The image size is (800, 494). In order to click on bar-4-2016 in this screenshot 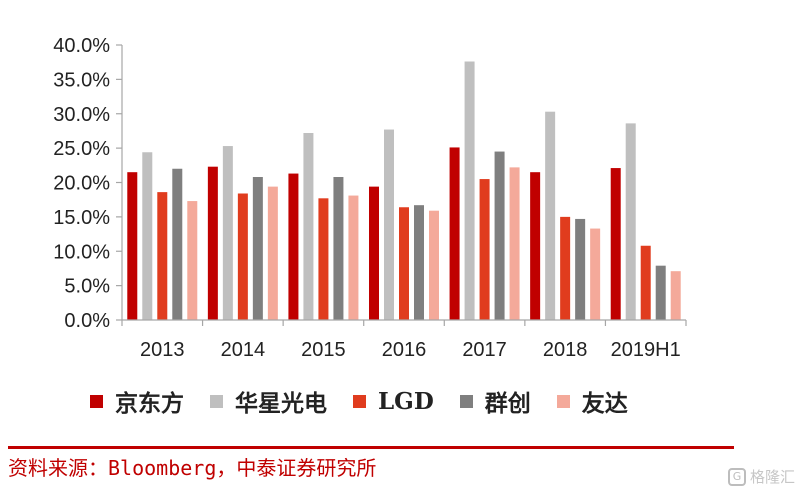, I will do `click(419, 262)`.